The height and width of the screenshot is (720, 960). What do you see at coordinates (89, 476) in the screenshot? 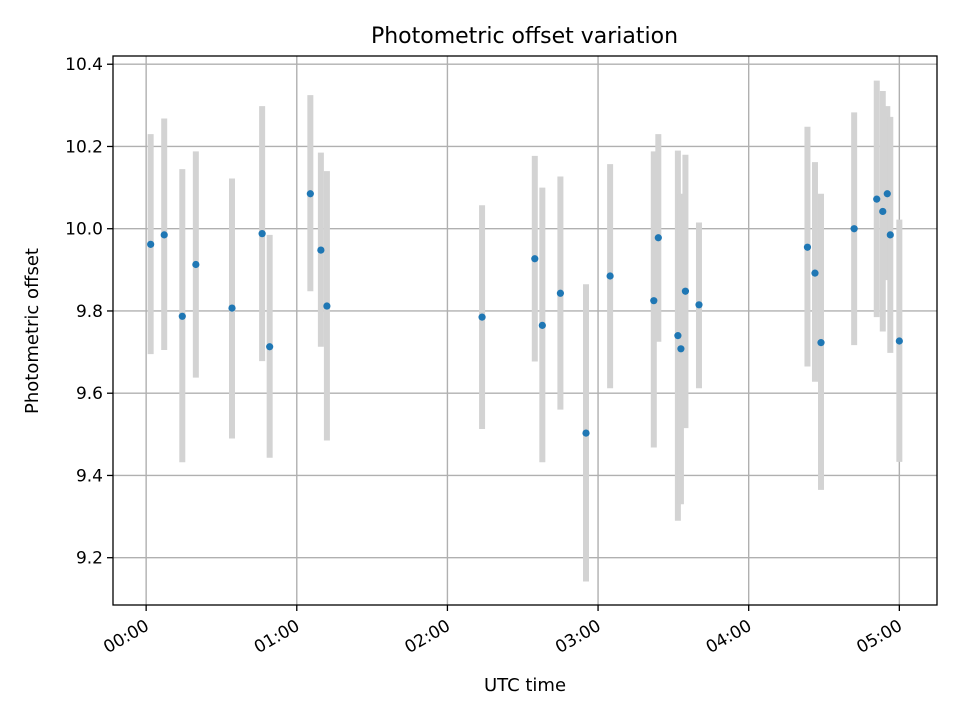
I see `y-tick-label: 9.4` at bounding box center [89, 476].